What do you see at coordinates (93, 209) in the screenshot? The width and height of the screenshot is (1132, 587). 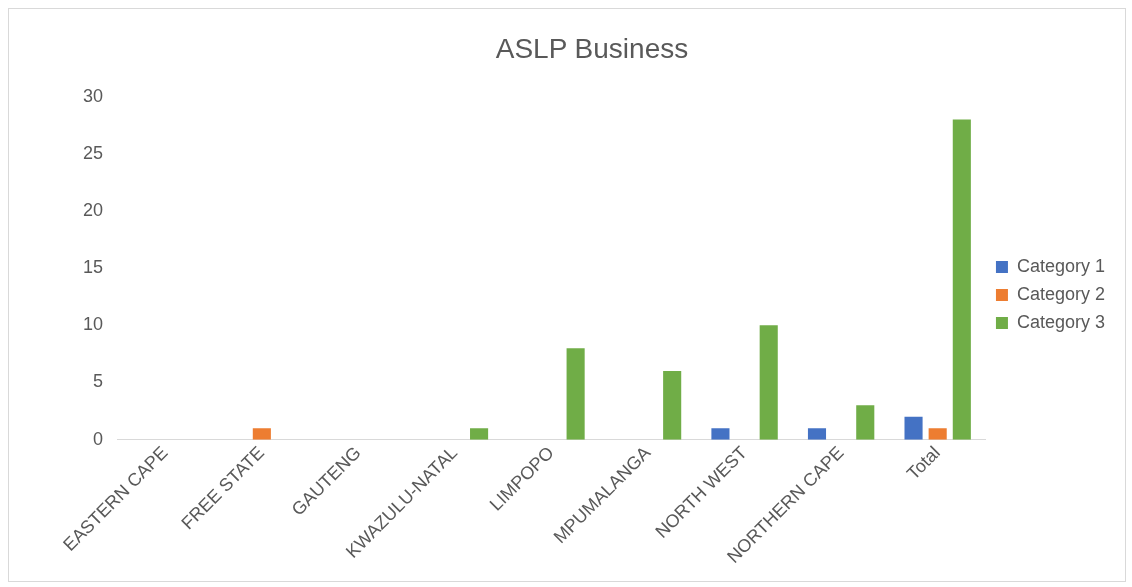 I see `y-tick-label: 20` at bounding box center [93, 209].